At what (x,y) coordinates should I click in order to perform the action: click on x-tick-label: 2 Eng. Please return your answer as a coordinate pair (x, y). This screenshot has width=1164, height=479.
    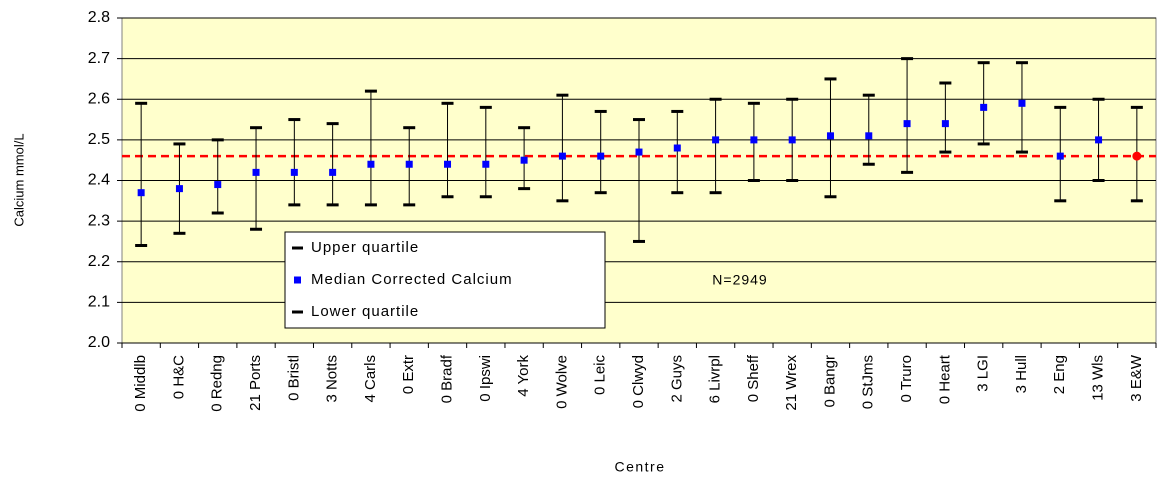
    Looking at the image, I should click on (1059, 374).